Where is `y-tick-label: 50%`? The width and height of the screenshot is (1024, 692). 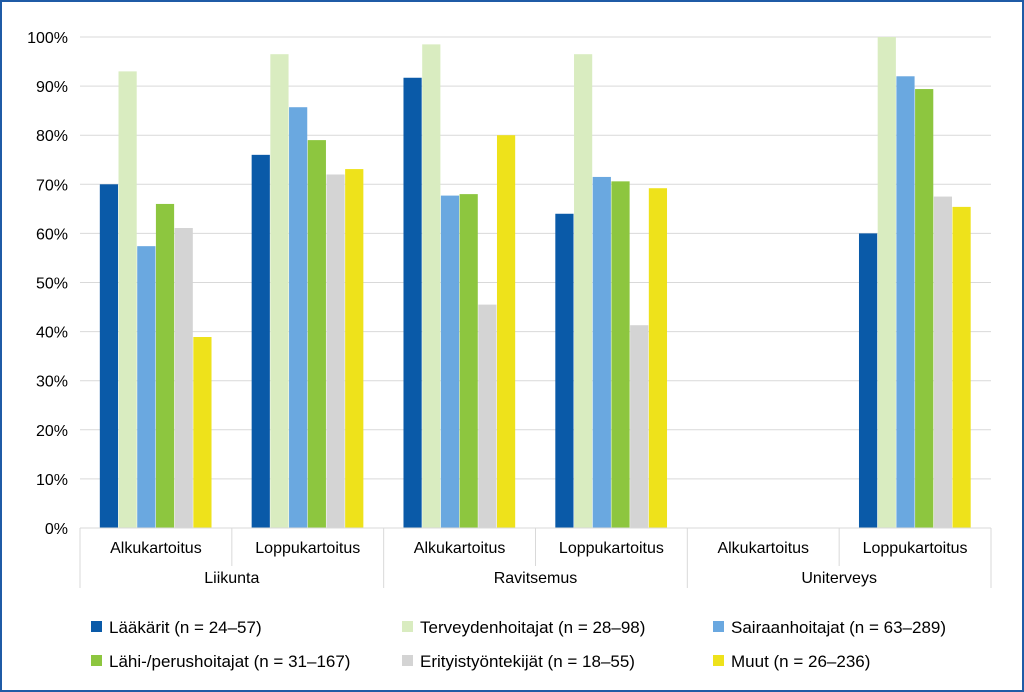
y-tick-label: 50% is located at coordinates (52, 284).